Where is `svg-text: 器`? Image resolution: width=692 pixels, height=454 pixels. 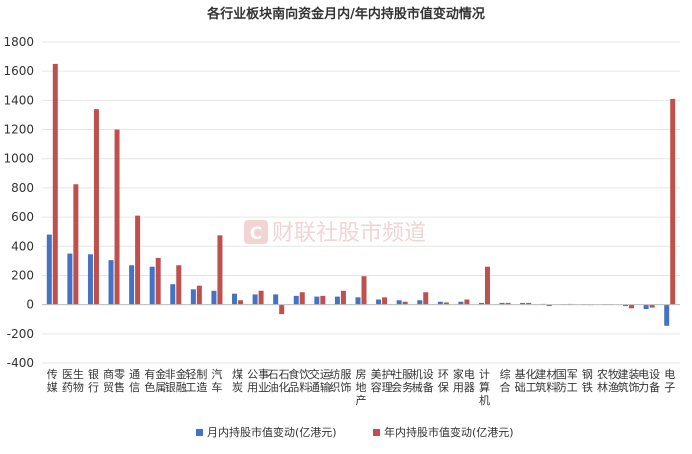
svg-text: 器 is located at coordinates (469, 387).